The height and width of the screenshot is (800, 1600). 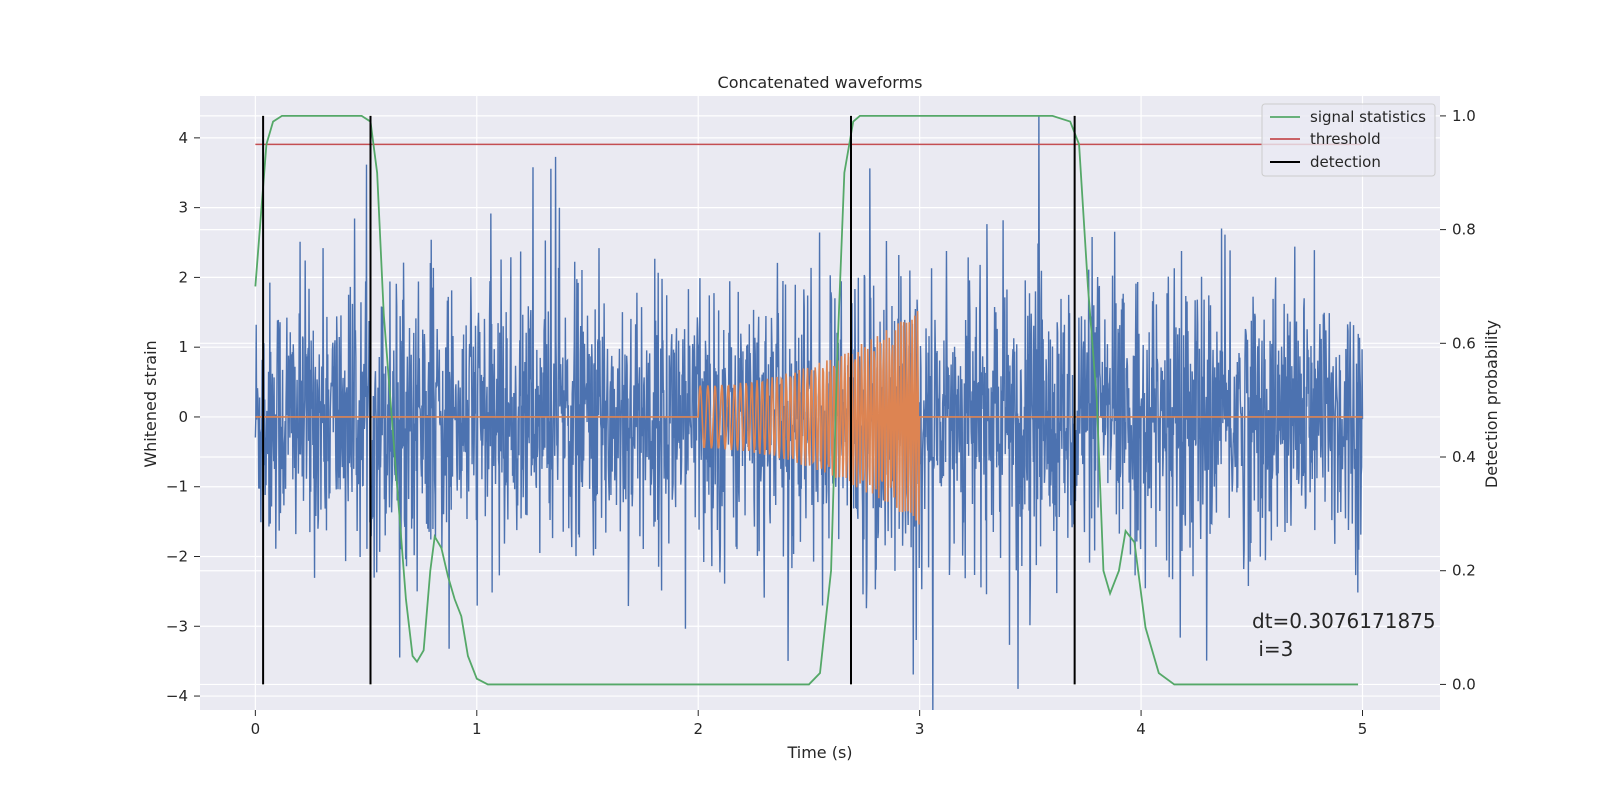 What do you see at coordinates (183, 208) in the screenshot?
I see `y-tick-label: 3` at bounding box center [183, 208].